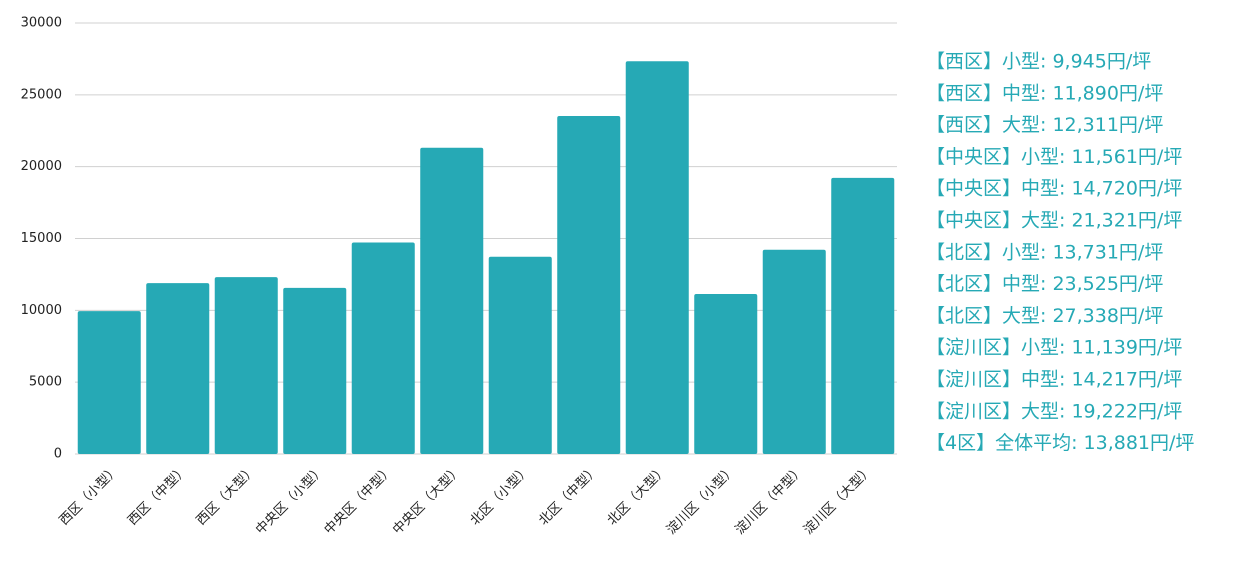 This screenshot has width=1241, height=580. Describe the element at coordinates (158, 496) in the screenshot. I see `x-tick-label: 西区（中型）` at that location.